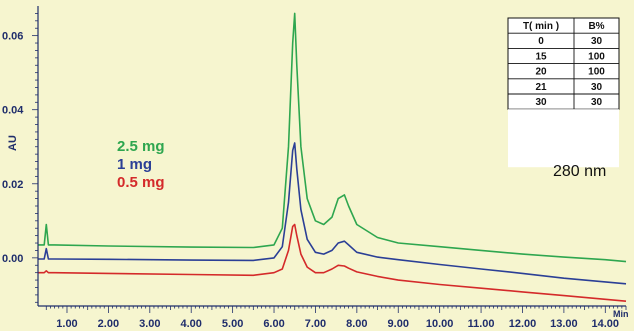  What do you see at coordinates (20, 158) in the screenshot?
I see `y-ticks: 0.00 0.02 0.04 0.06` at bounding box center [20, 158].